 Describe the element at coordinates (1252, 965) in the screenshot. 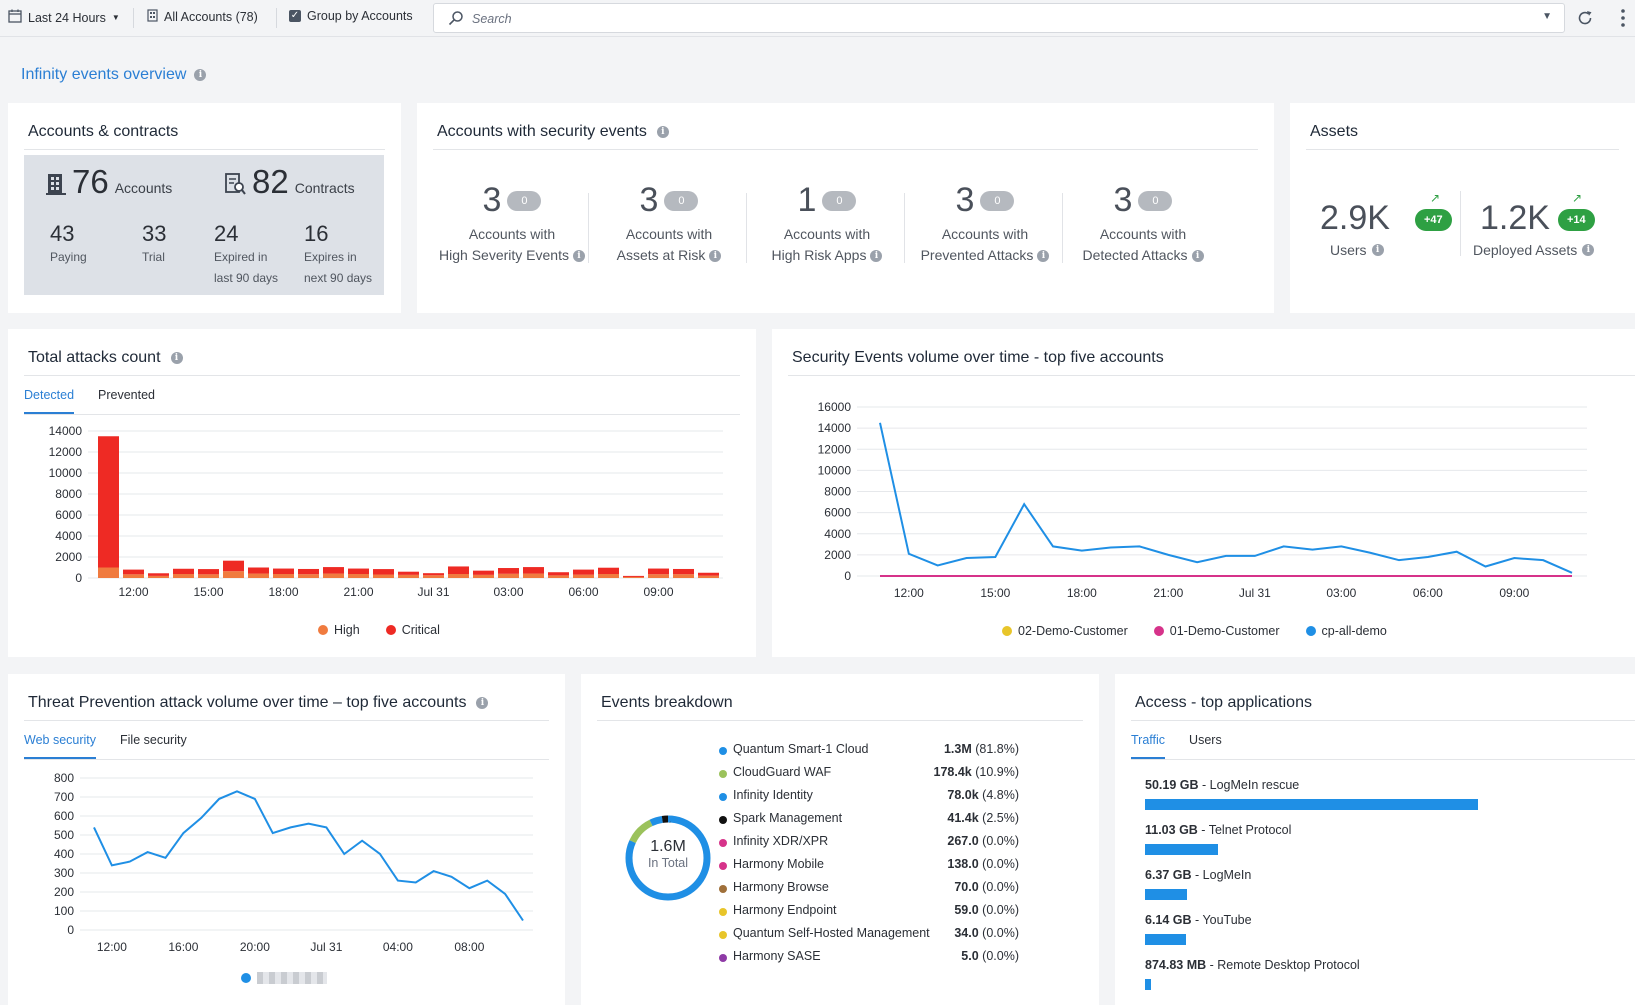

I see `app-row: 874.83 MB - Remote Desktop Protocol` at that location.